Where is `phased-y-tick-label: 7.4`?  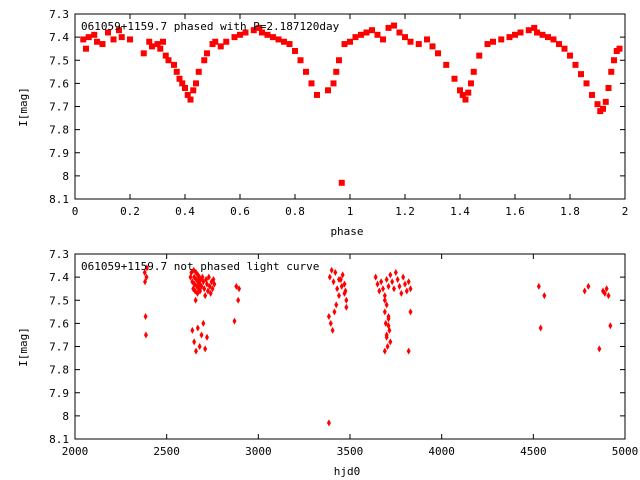
phased-y-tick-label: 7.4 is located at coordinates (59, 37).